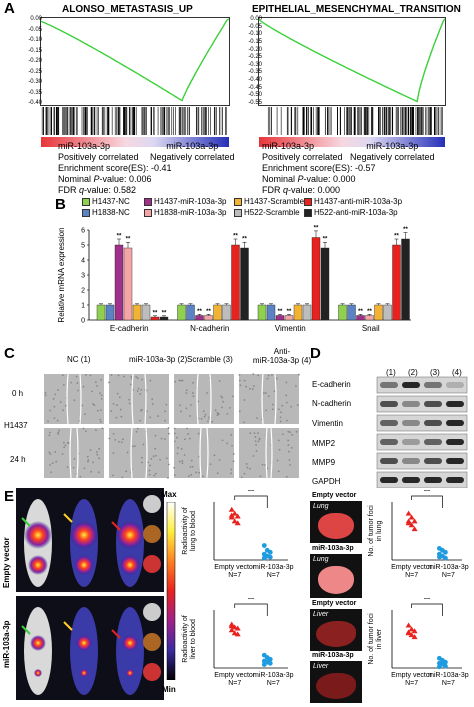 The height and width of the screenshot is (707, 474). What do you see at coordinates (83, 231) in the screenshot?
I see `bar-ytick-label: 6` at bounding box center [83, 231].